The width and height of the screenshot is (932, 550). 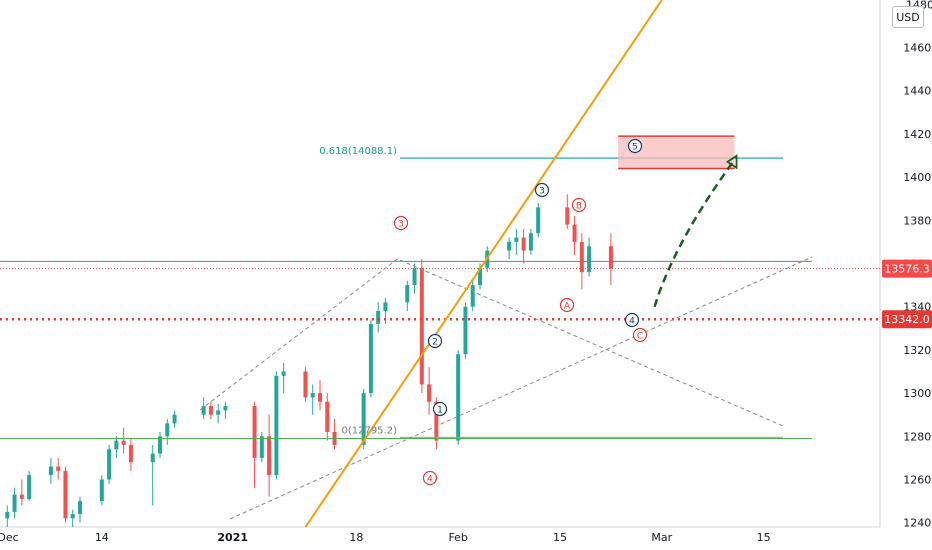 I want to click on wave-B-marker: B, so click(x=579, y=207).